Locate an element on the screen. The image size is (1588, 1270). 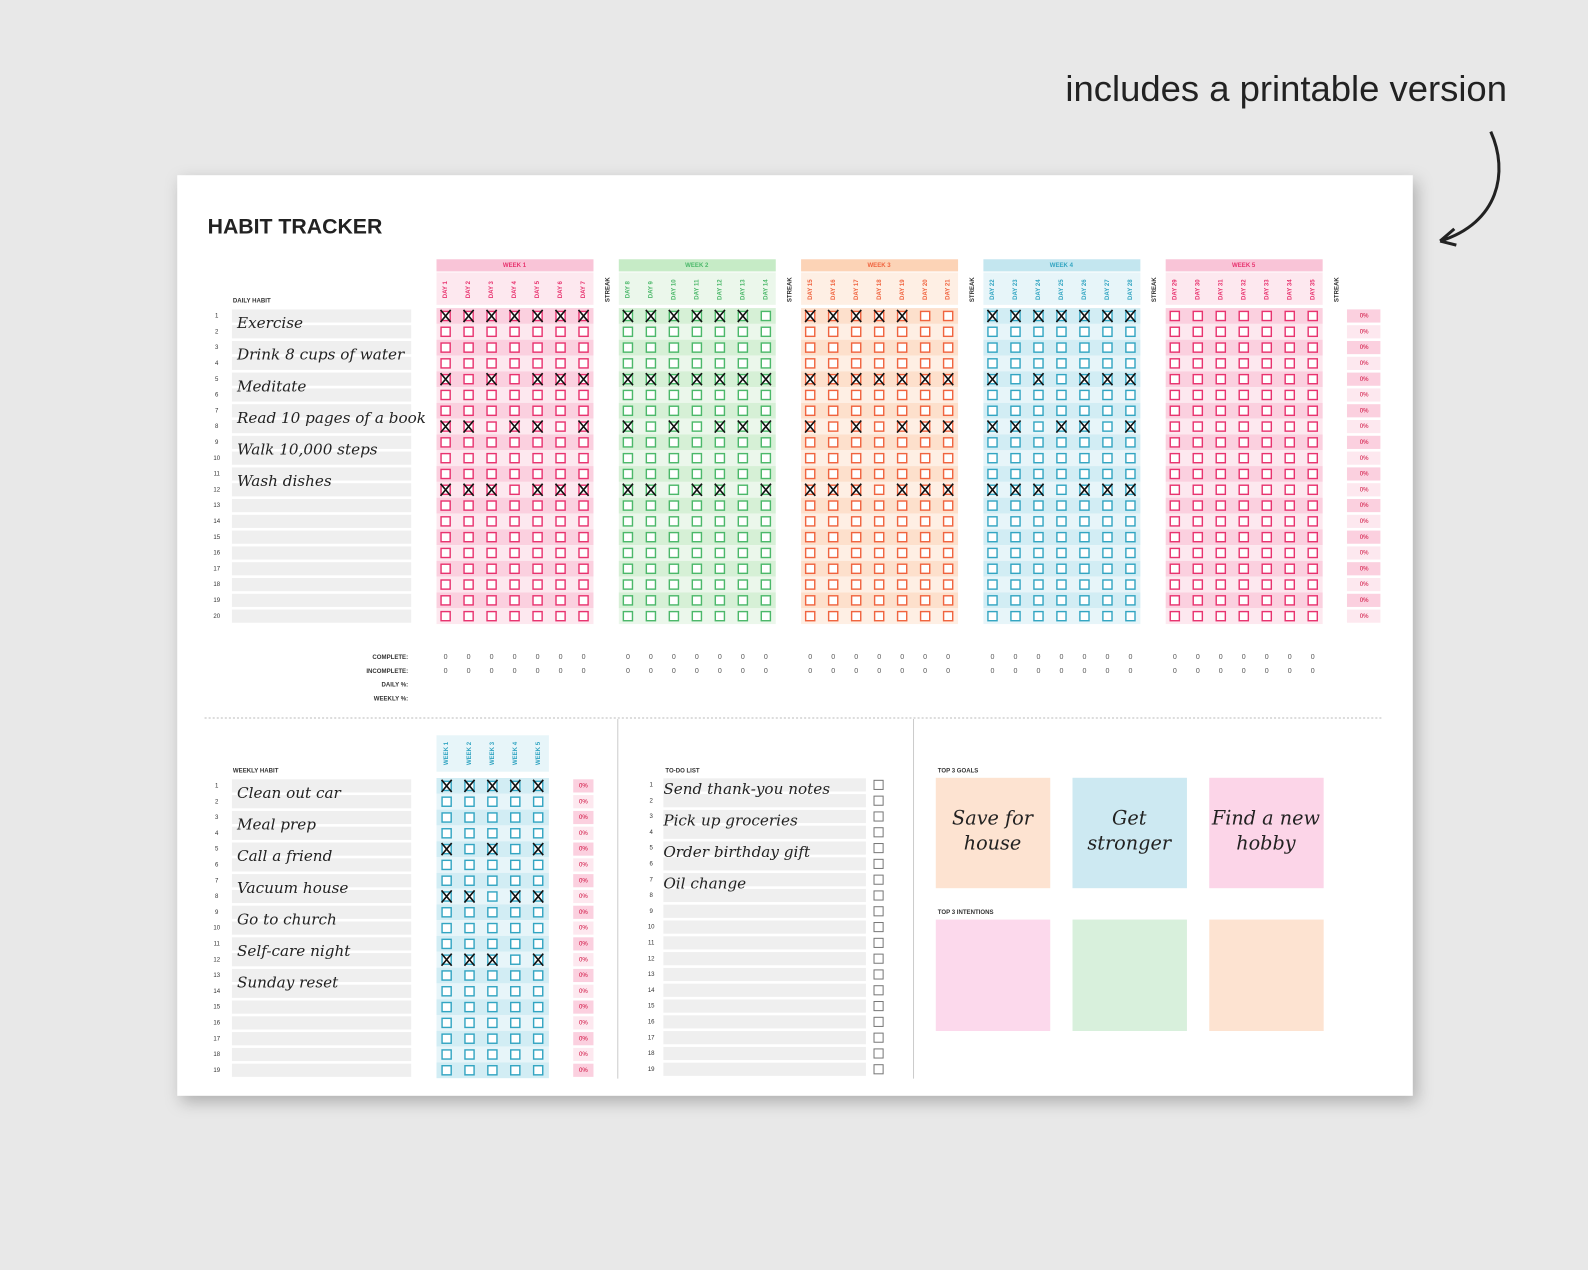
week-label: WEEK 3 is located at coordinates (879, 266).